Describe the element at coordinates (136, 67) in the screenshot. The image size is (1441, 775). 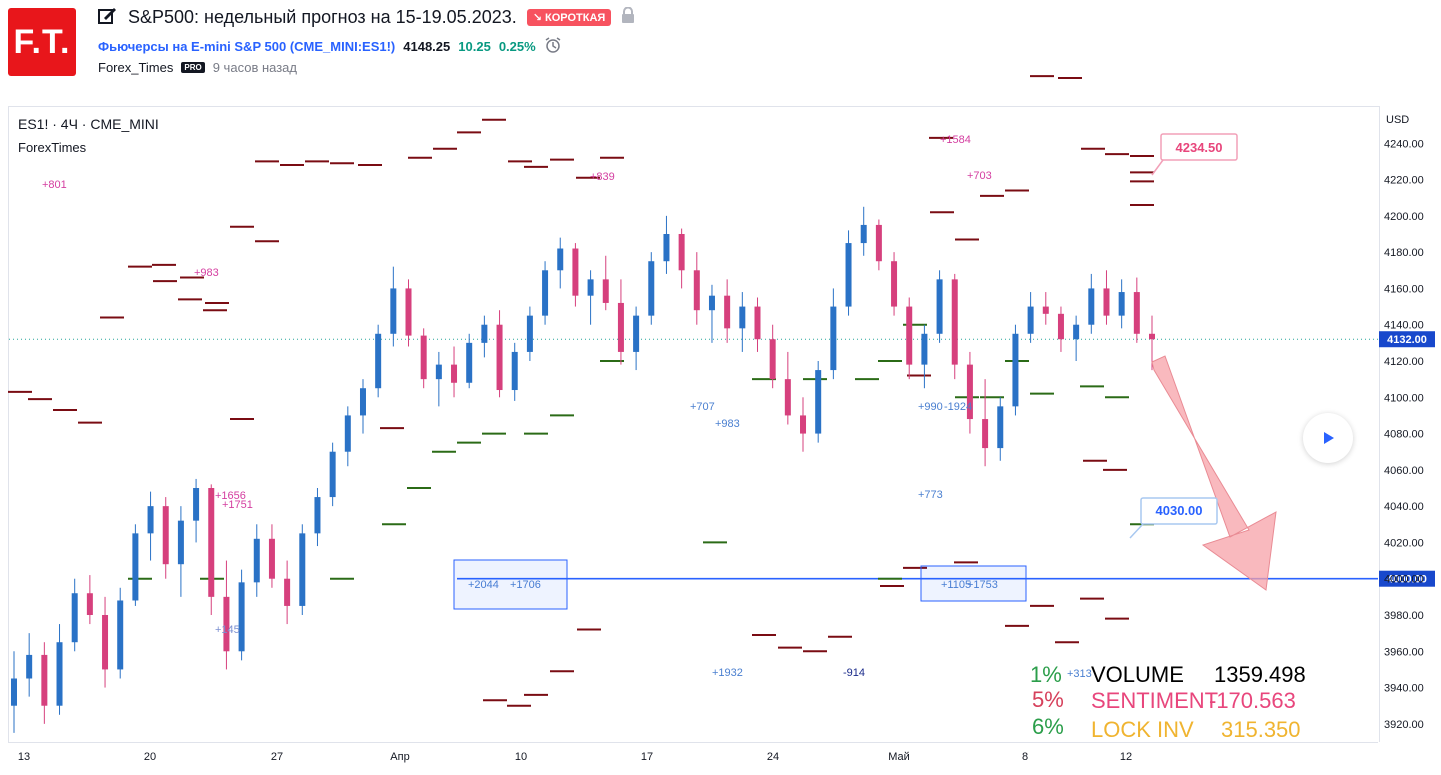
I see `author-name: Forex_Times` at that location.